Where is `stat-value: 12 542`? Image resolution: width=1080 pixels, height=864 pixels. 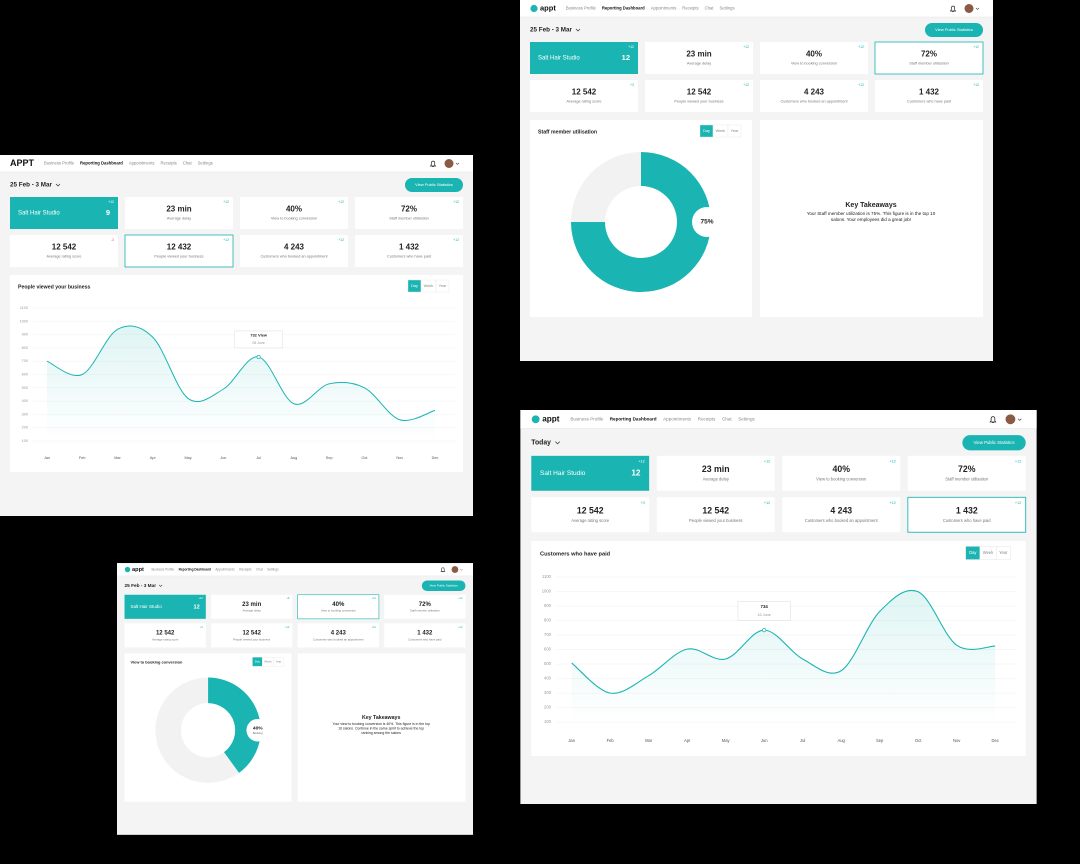
stat-value: 12 542 is located at coordinates (64, 247).